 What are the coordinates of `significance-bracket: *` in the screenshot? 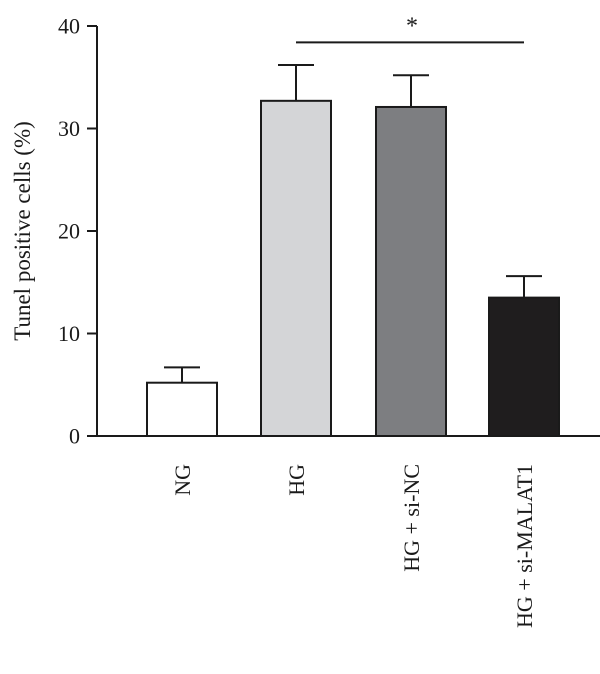 It's located at (410, 28).